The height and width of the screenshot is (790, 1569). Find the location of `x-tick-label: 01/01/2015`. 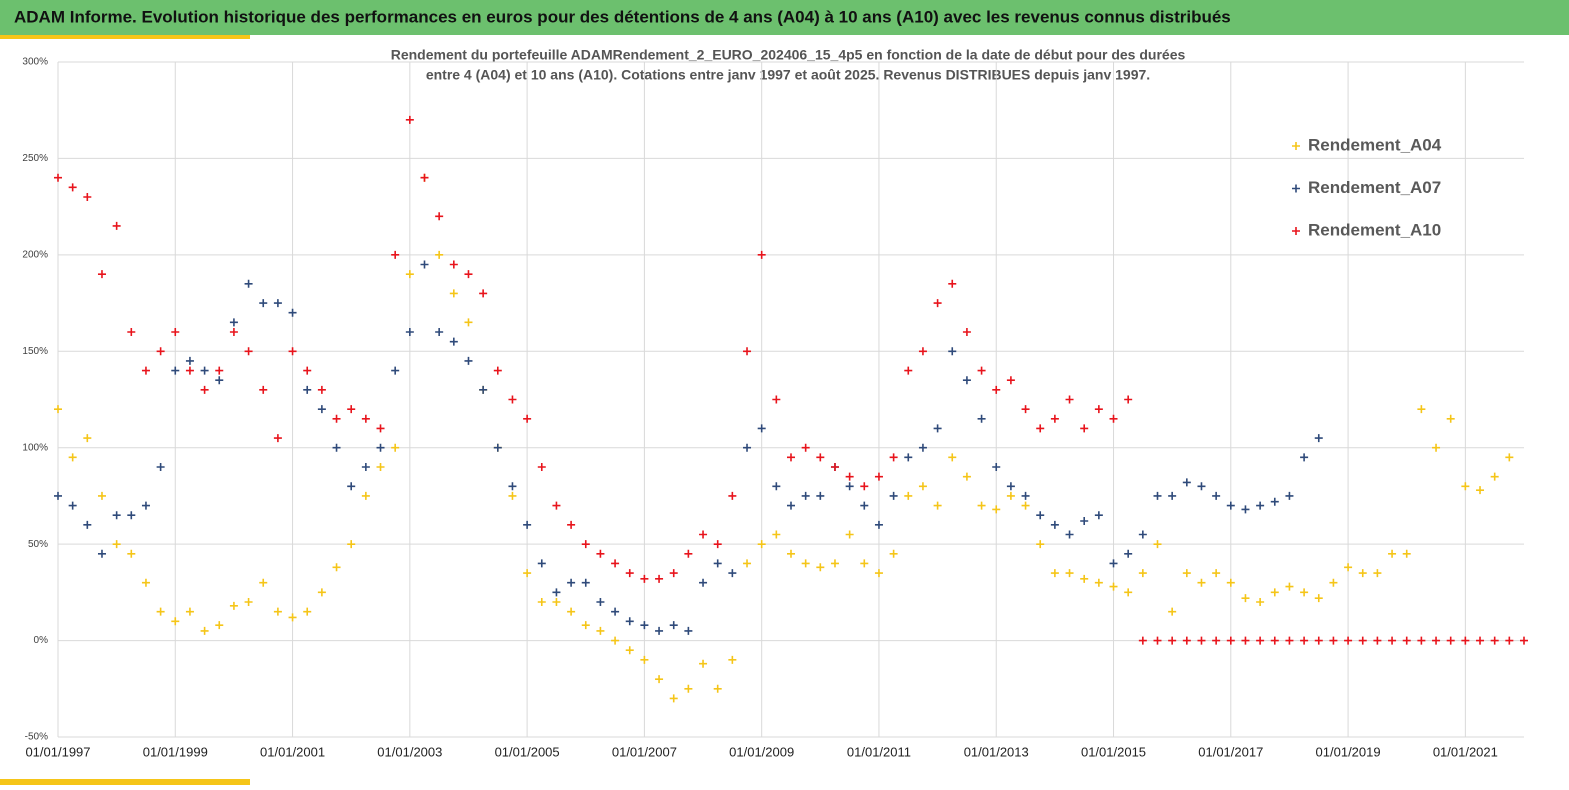

x-tick-label: 01/01/2015 is located at coordinates (1113, 751).